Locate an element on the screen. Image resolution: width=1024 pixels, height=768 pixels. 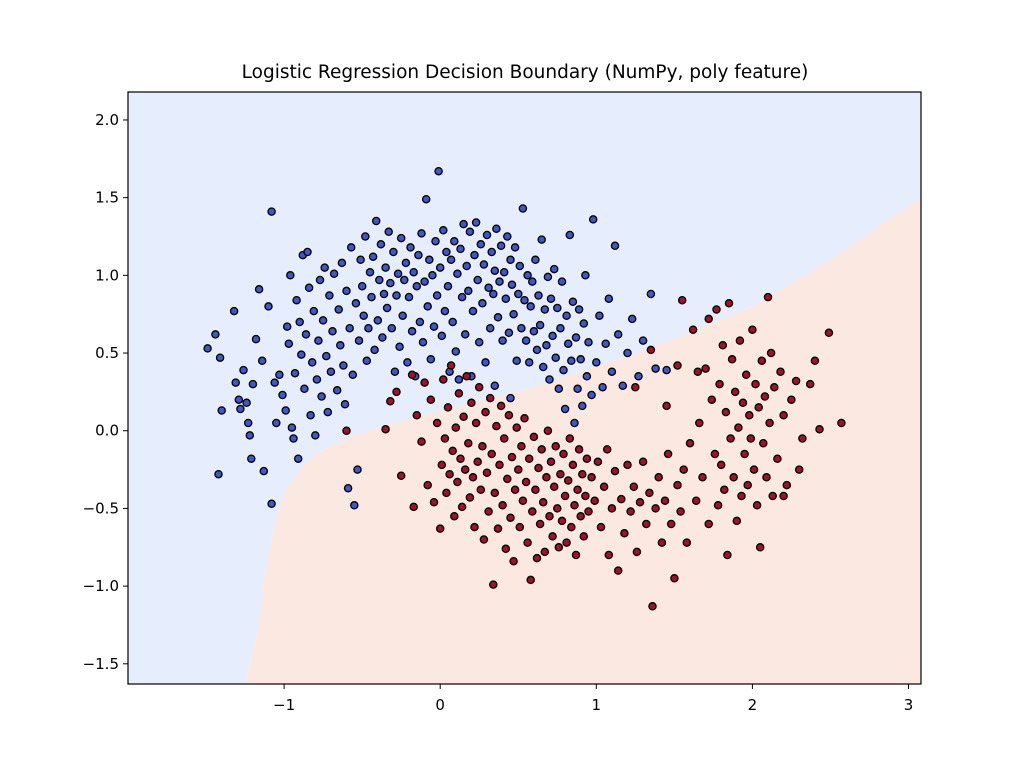
x-tick-label: 0 is located at coordinates (440, 705).